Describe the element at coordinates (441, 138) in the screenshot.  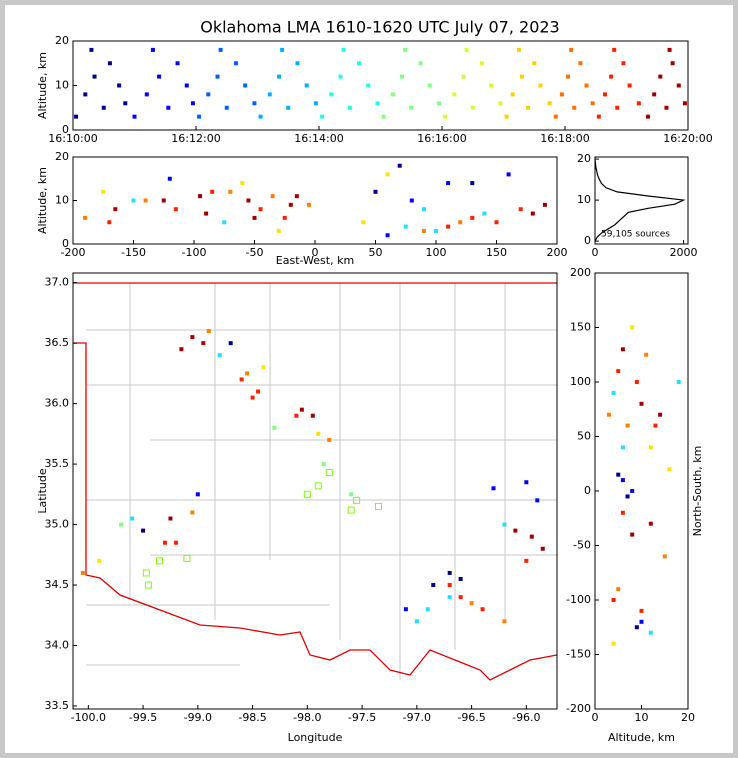
I see `x-tick-label: 16:16:00` at that location.